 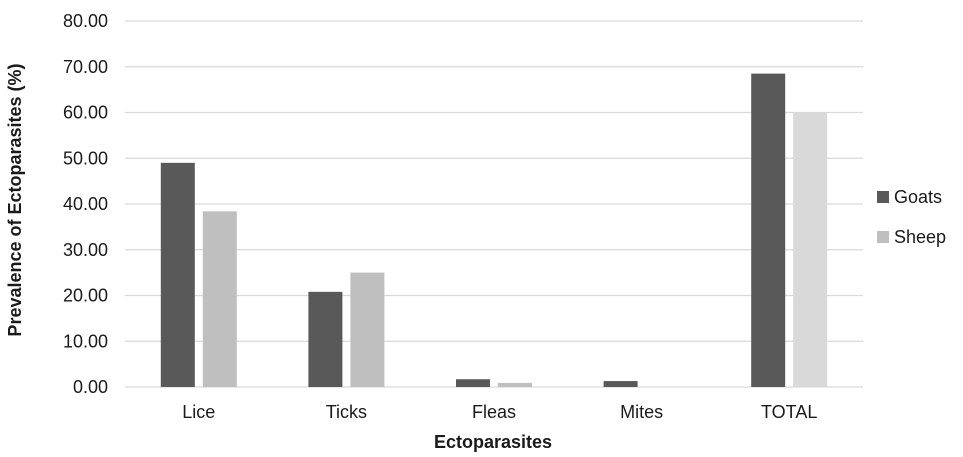 I want to click on y-tick-label: 10.00, so click(x=85, y=341).